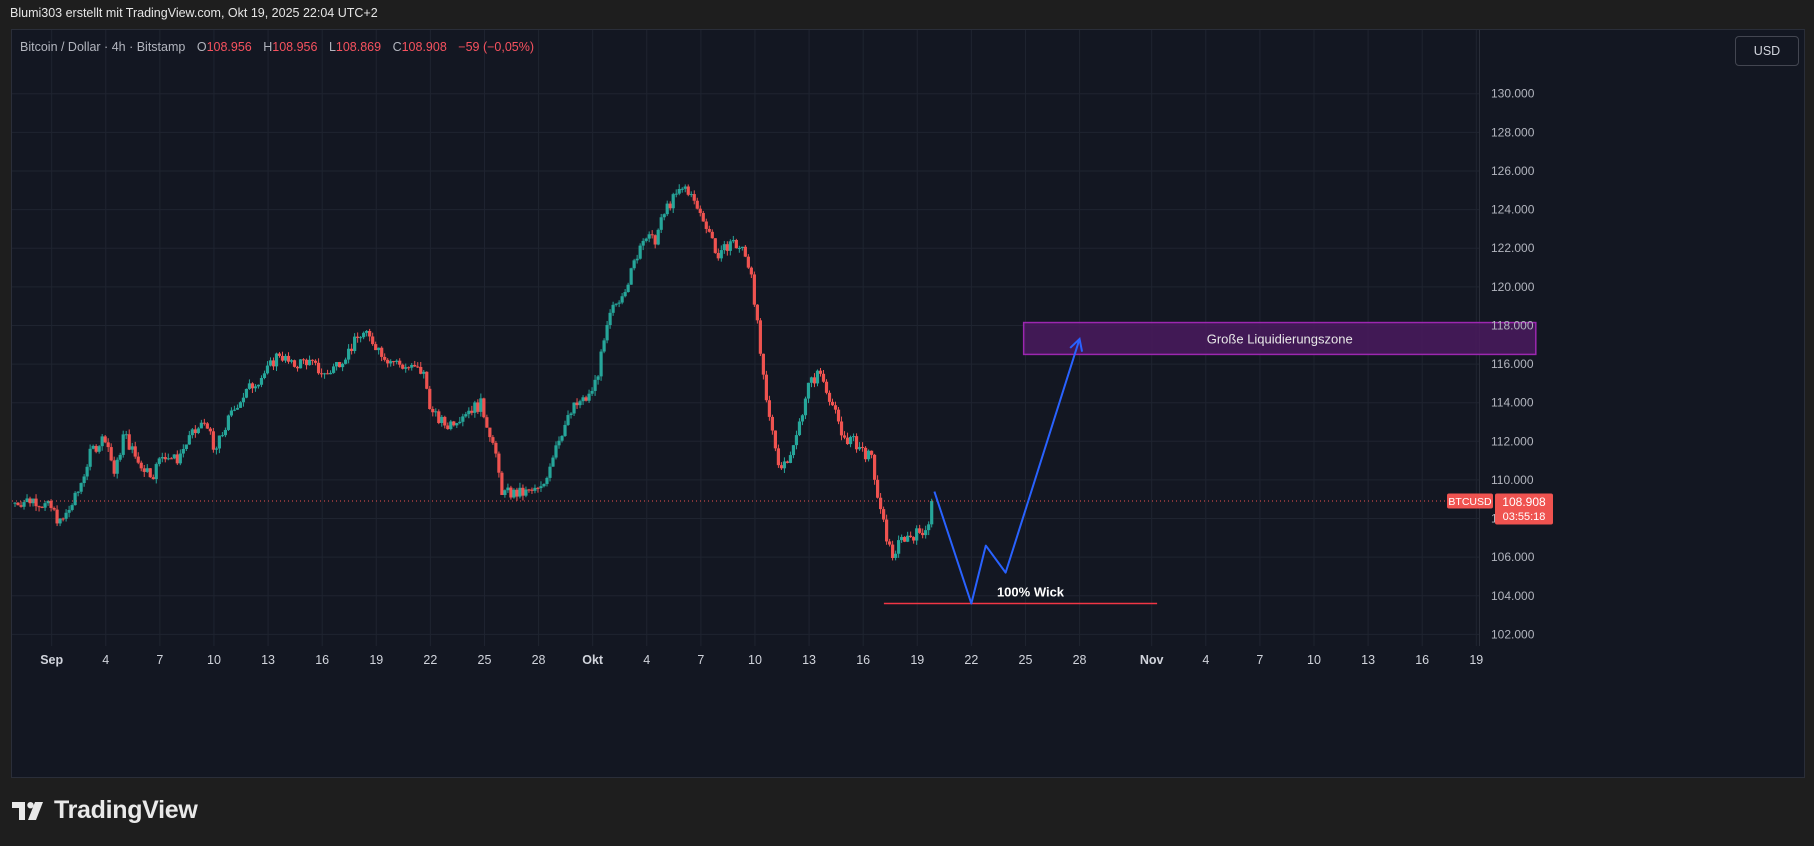 The width and height of the screenshot is (1814, 846). What do you see at coordinates (1767, 51) in the screenshot?
I see `currency-button: USD` at bounding box center [1767, 51].